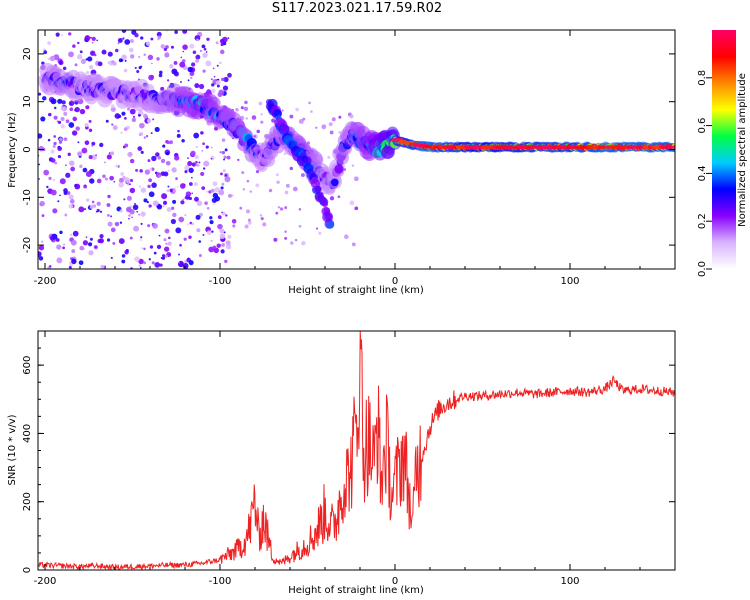 The image size is (750, 600). I want to click on spectrogram-x-axis-label: Height of straight line (km), so click(356, 290).